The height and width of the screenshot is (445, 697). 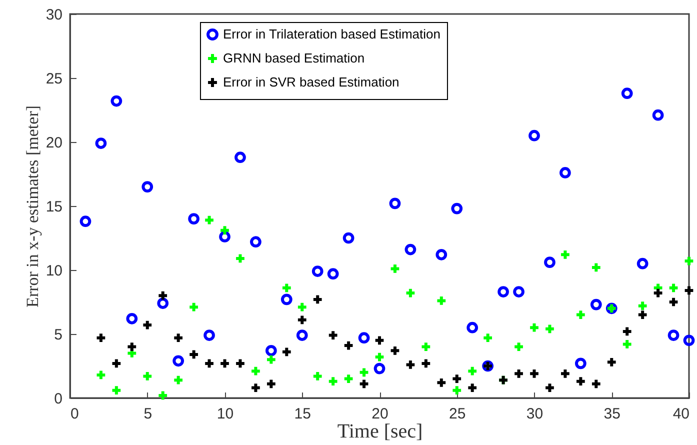 What do you see at coordinates (302, 414) in the screenshot?
I see `x-tick-label: 15` at bounding box center [302, 414].